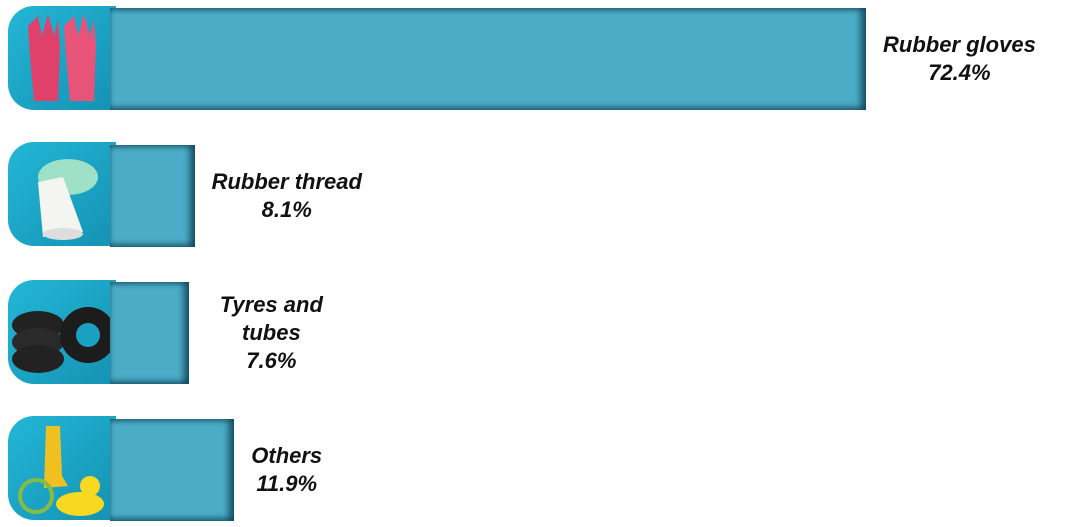 The width and height of the screenshot is (1074, 527). What do you see at coordinates (287, 483) in the screenshot?
I see `value-label: 11.9%` at bounding box center [287, 483].